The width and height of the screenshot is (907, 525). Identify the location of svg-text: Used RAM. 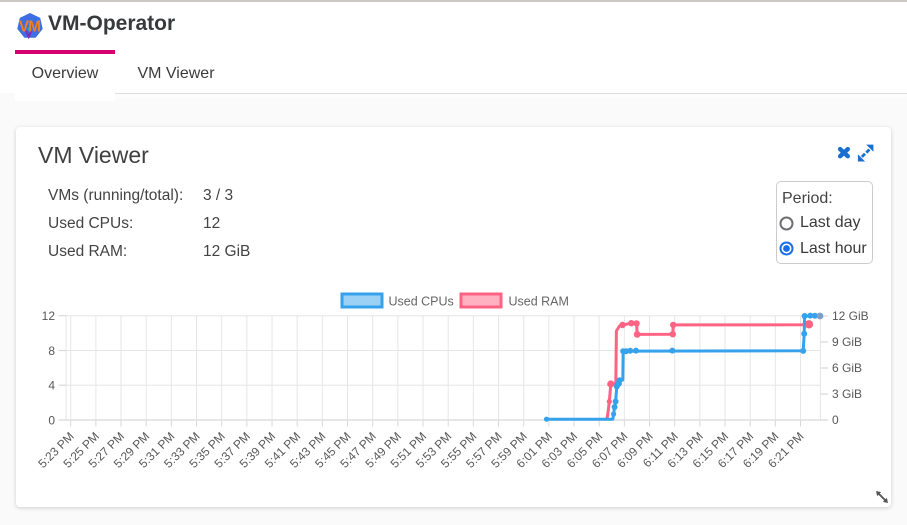
(539, 302).